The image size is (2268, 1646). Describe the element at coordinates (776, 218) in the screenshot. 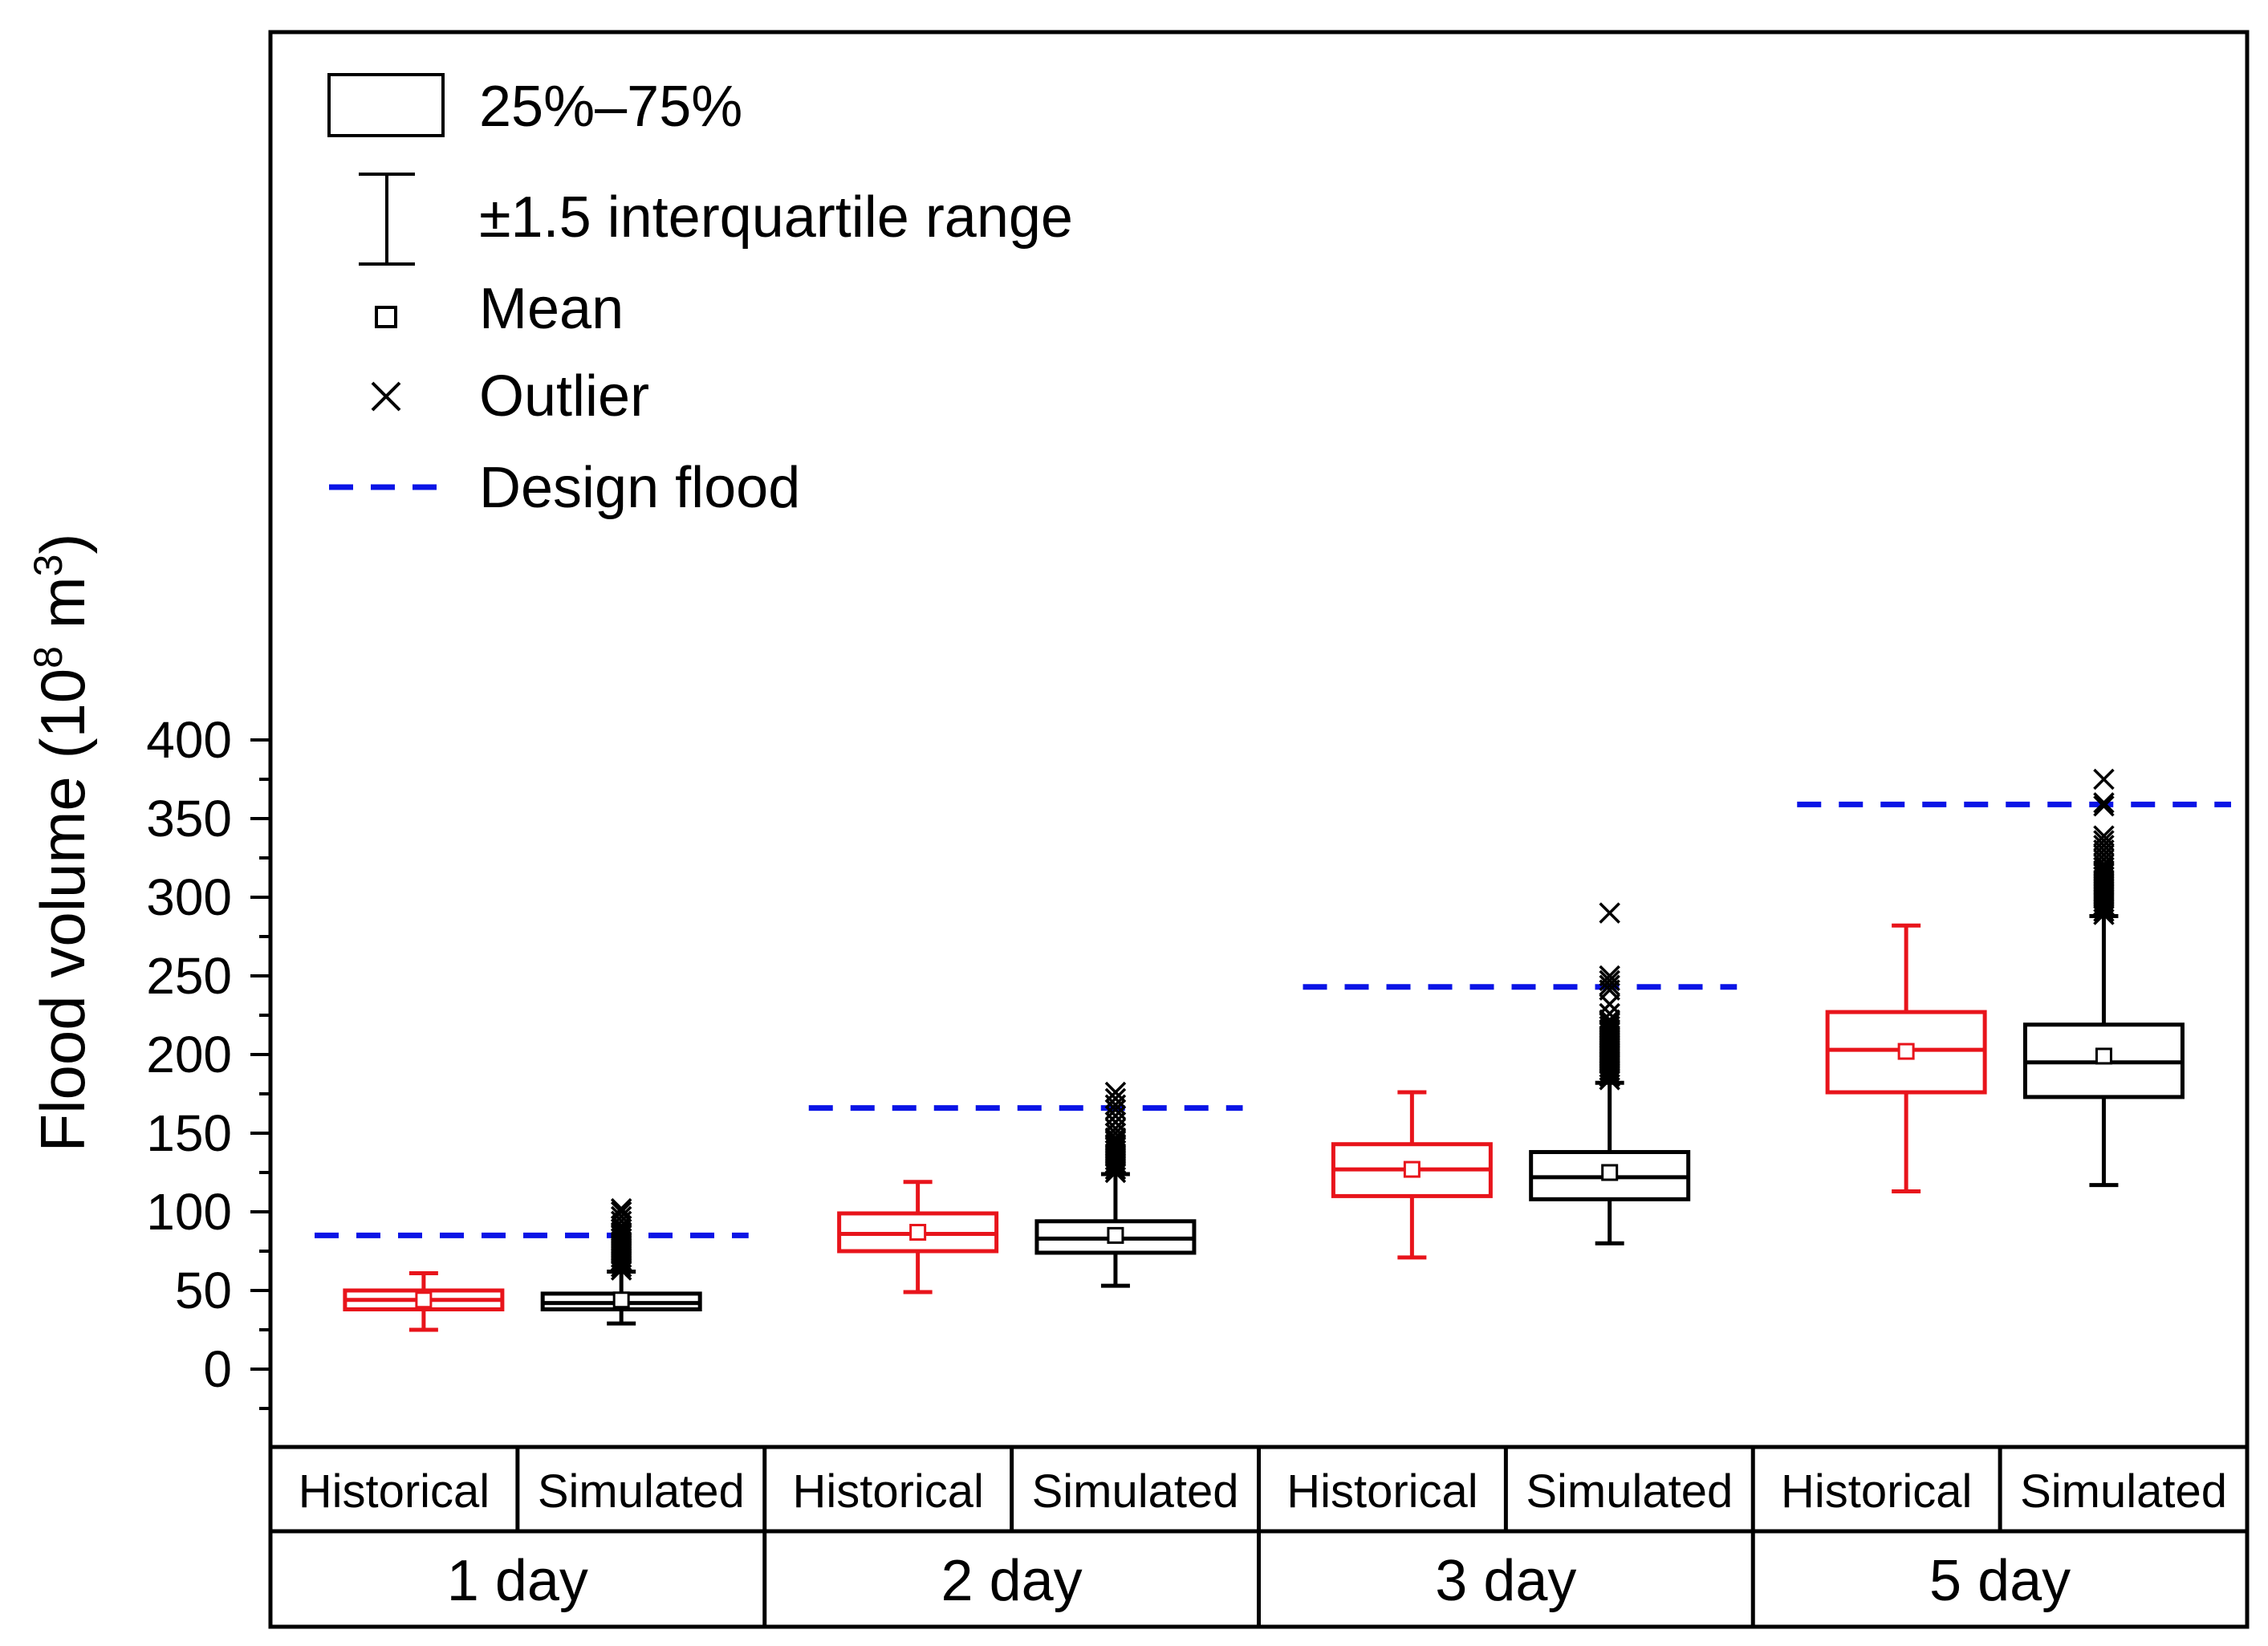

I see `legend-whisker-label: ±1.5 interquartile range` at that location.